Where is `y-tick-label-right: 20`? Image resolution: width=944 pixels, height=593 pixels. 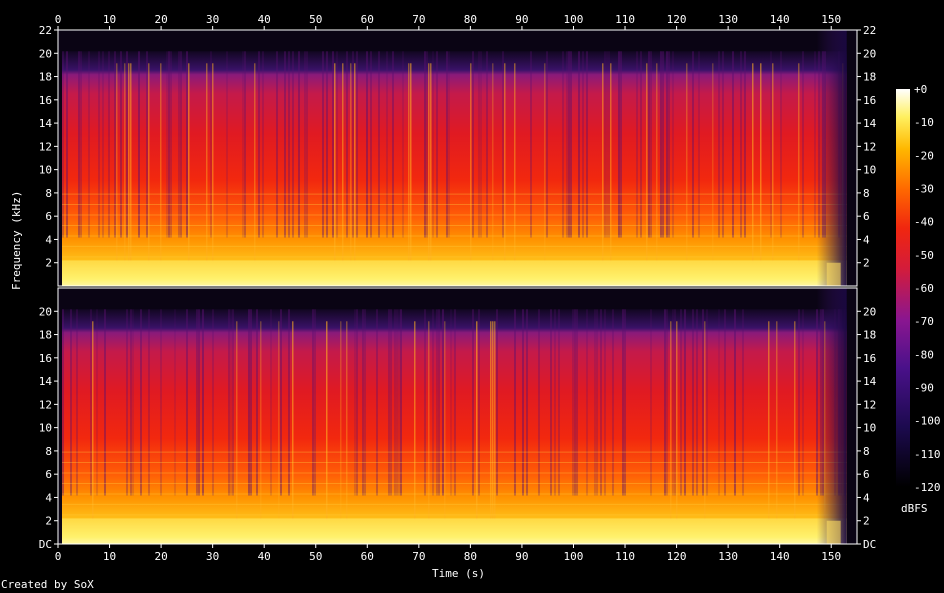 y-tick-label-right: 20 is located at coordinates (869, 311).